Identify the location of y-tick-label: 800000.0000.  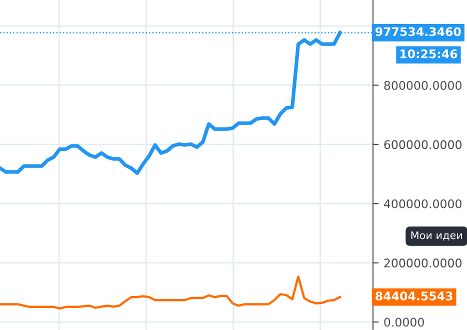
(423, 85).